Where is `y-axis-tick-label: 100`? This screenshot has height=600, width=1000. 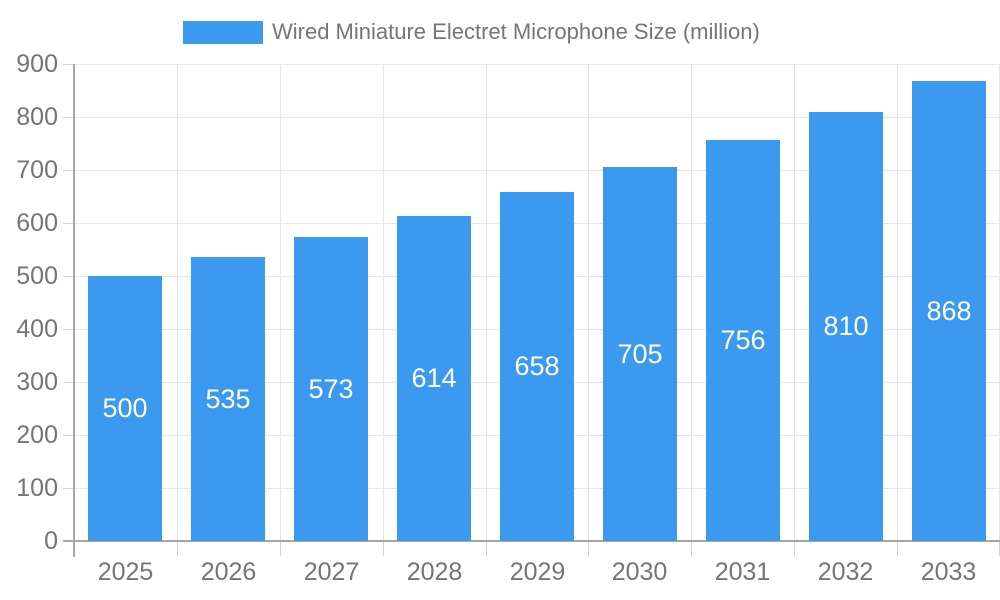 y-axis-tick-label: 100 is located at coordinates (37, 488).